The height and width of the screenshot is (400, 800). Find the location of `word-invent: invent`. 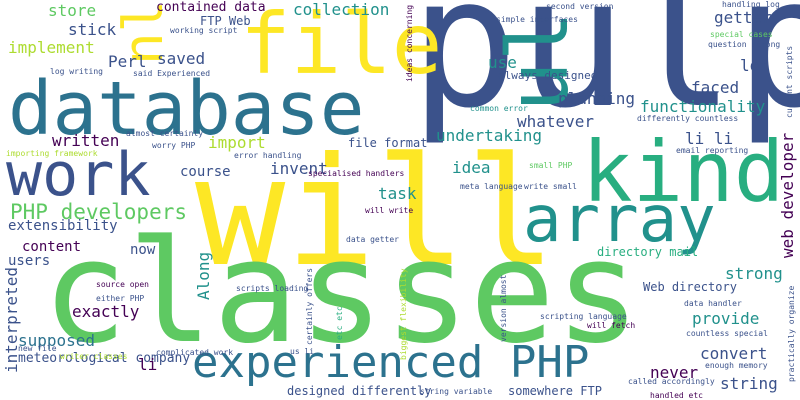

word-invent: invent is located at coordinates (299, 168).